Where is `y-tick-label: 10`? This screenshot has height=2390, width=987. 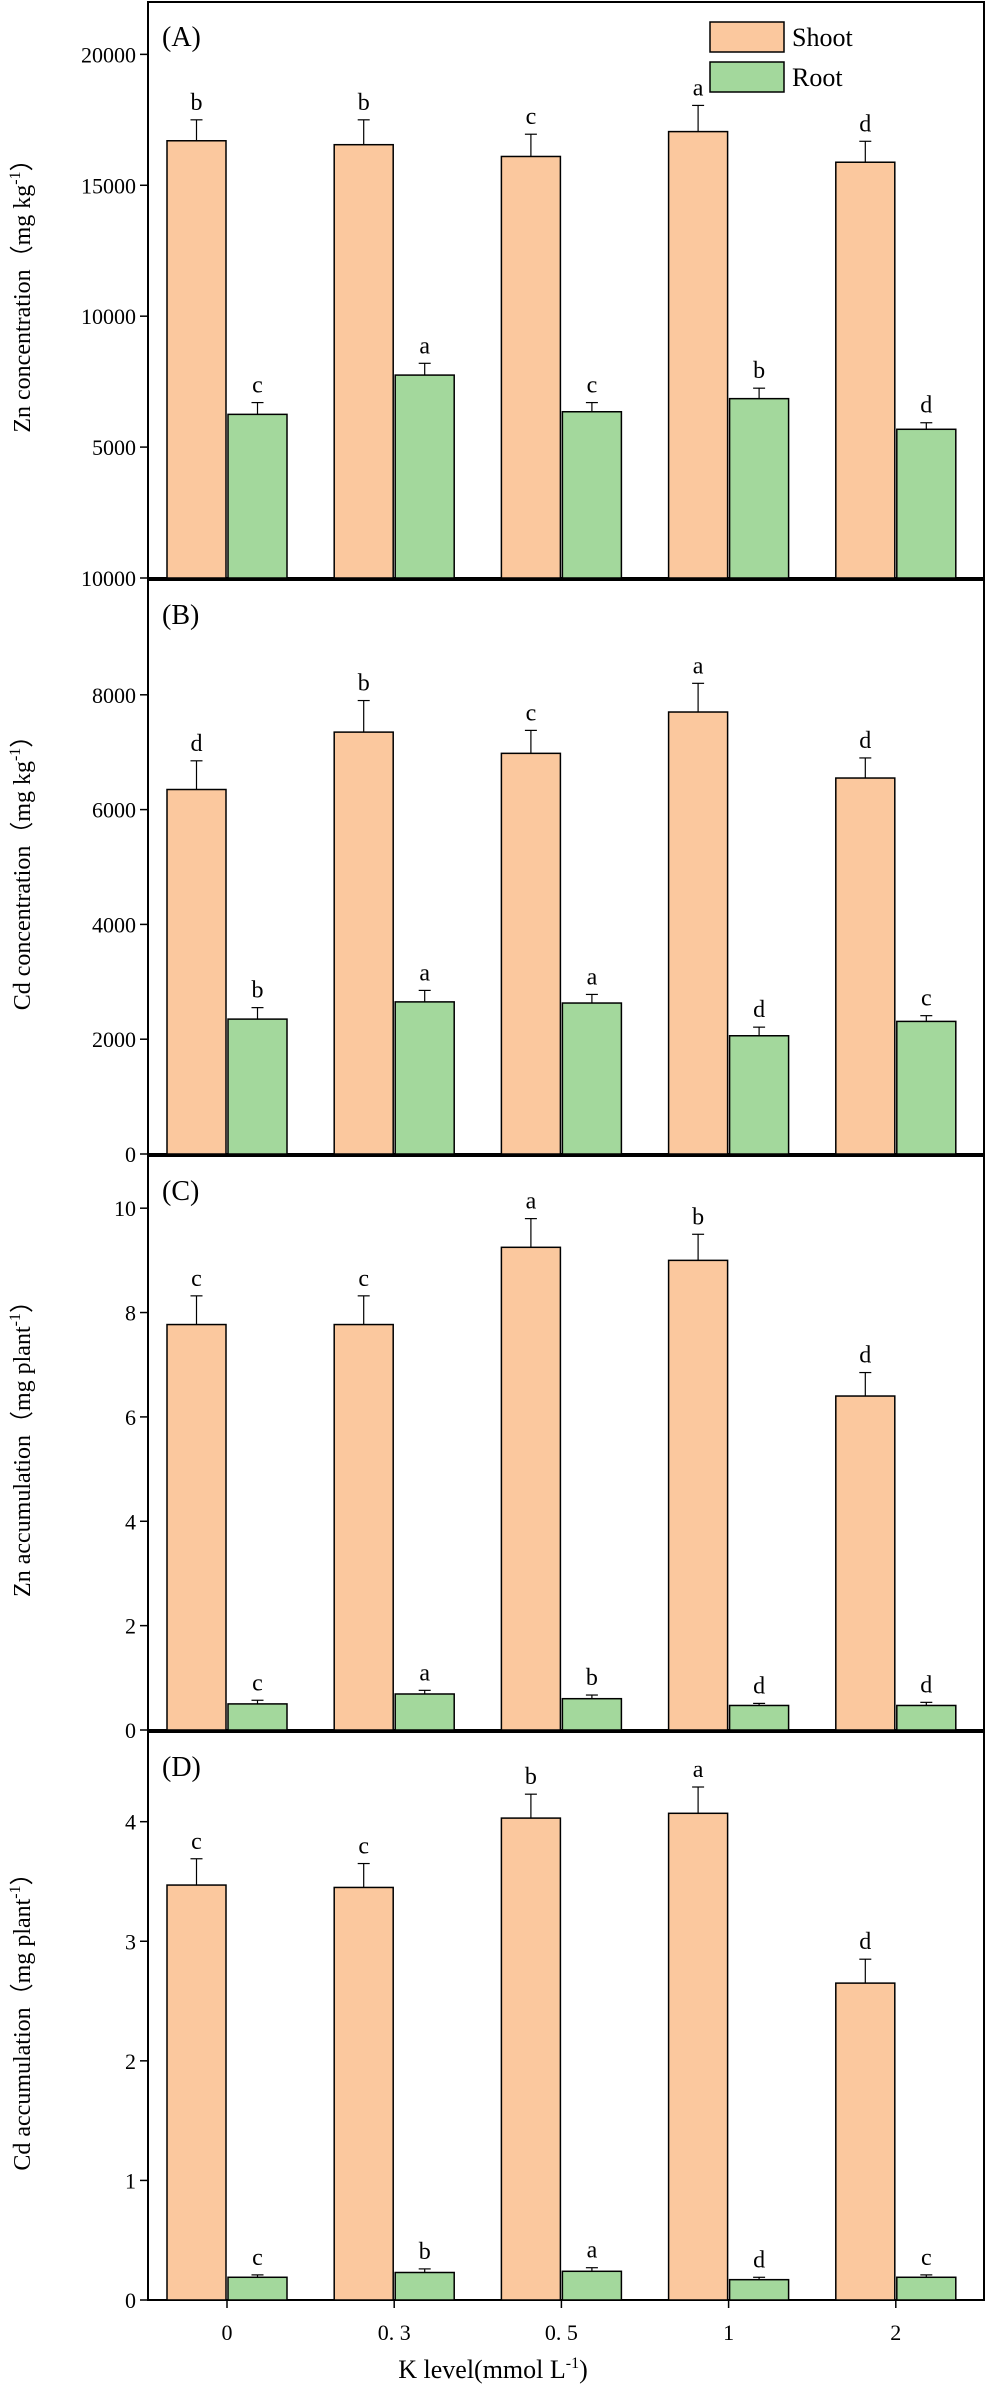 y-tick-label: 10 is located at coordinates (125, 1208).